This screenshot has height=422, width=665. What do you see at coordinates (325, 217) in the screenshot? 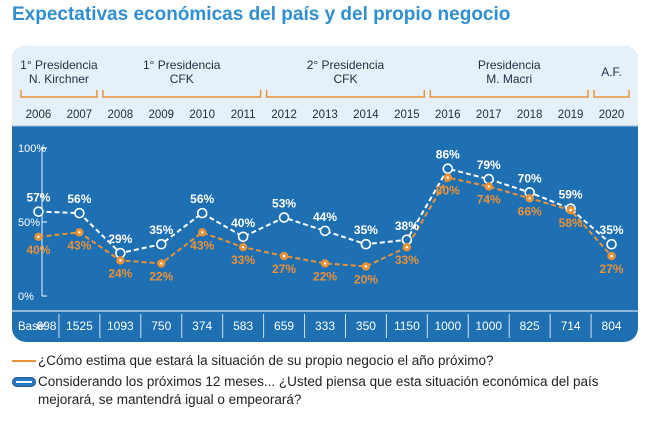
I see `country-data-label: 44%` at bounding box center [325, 217].